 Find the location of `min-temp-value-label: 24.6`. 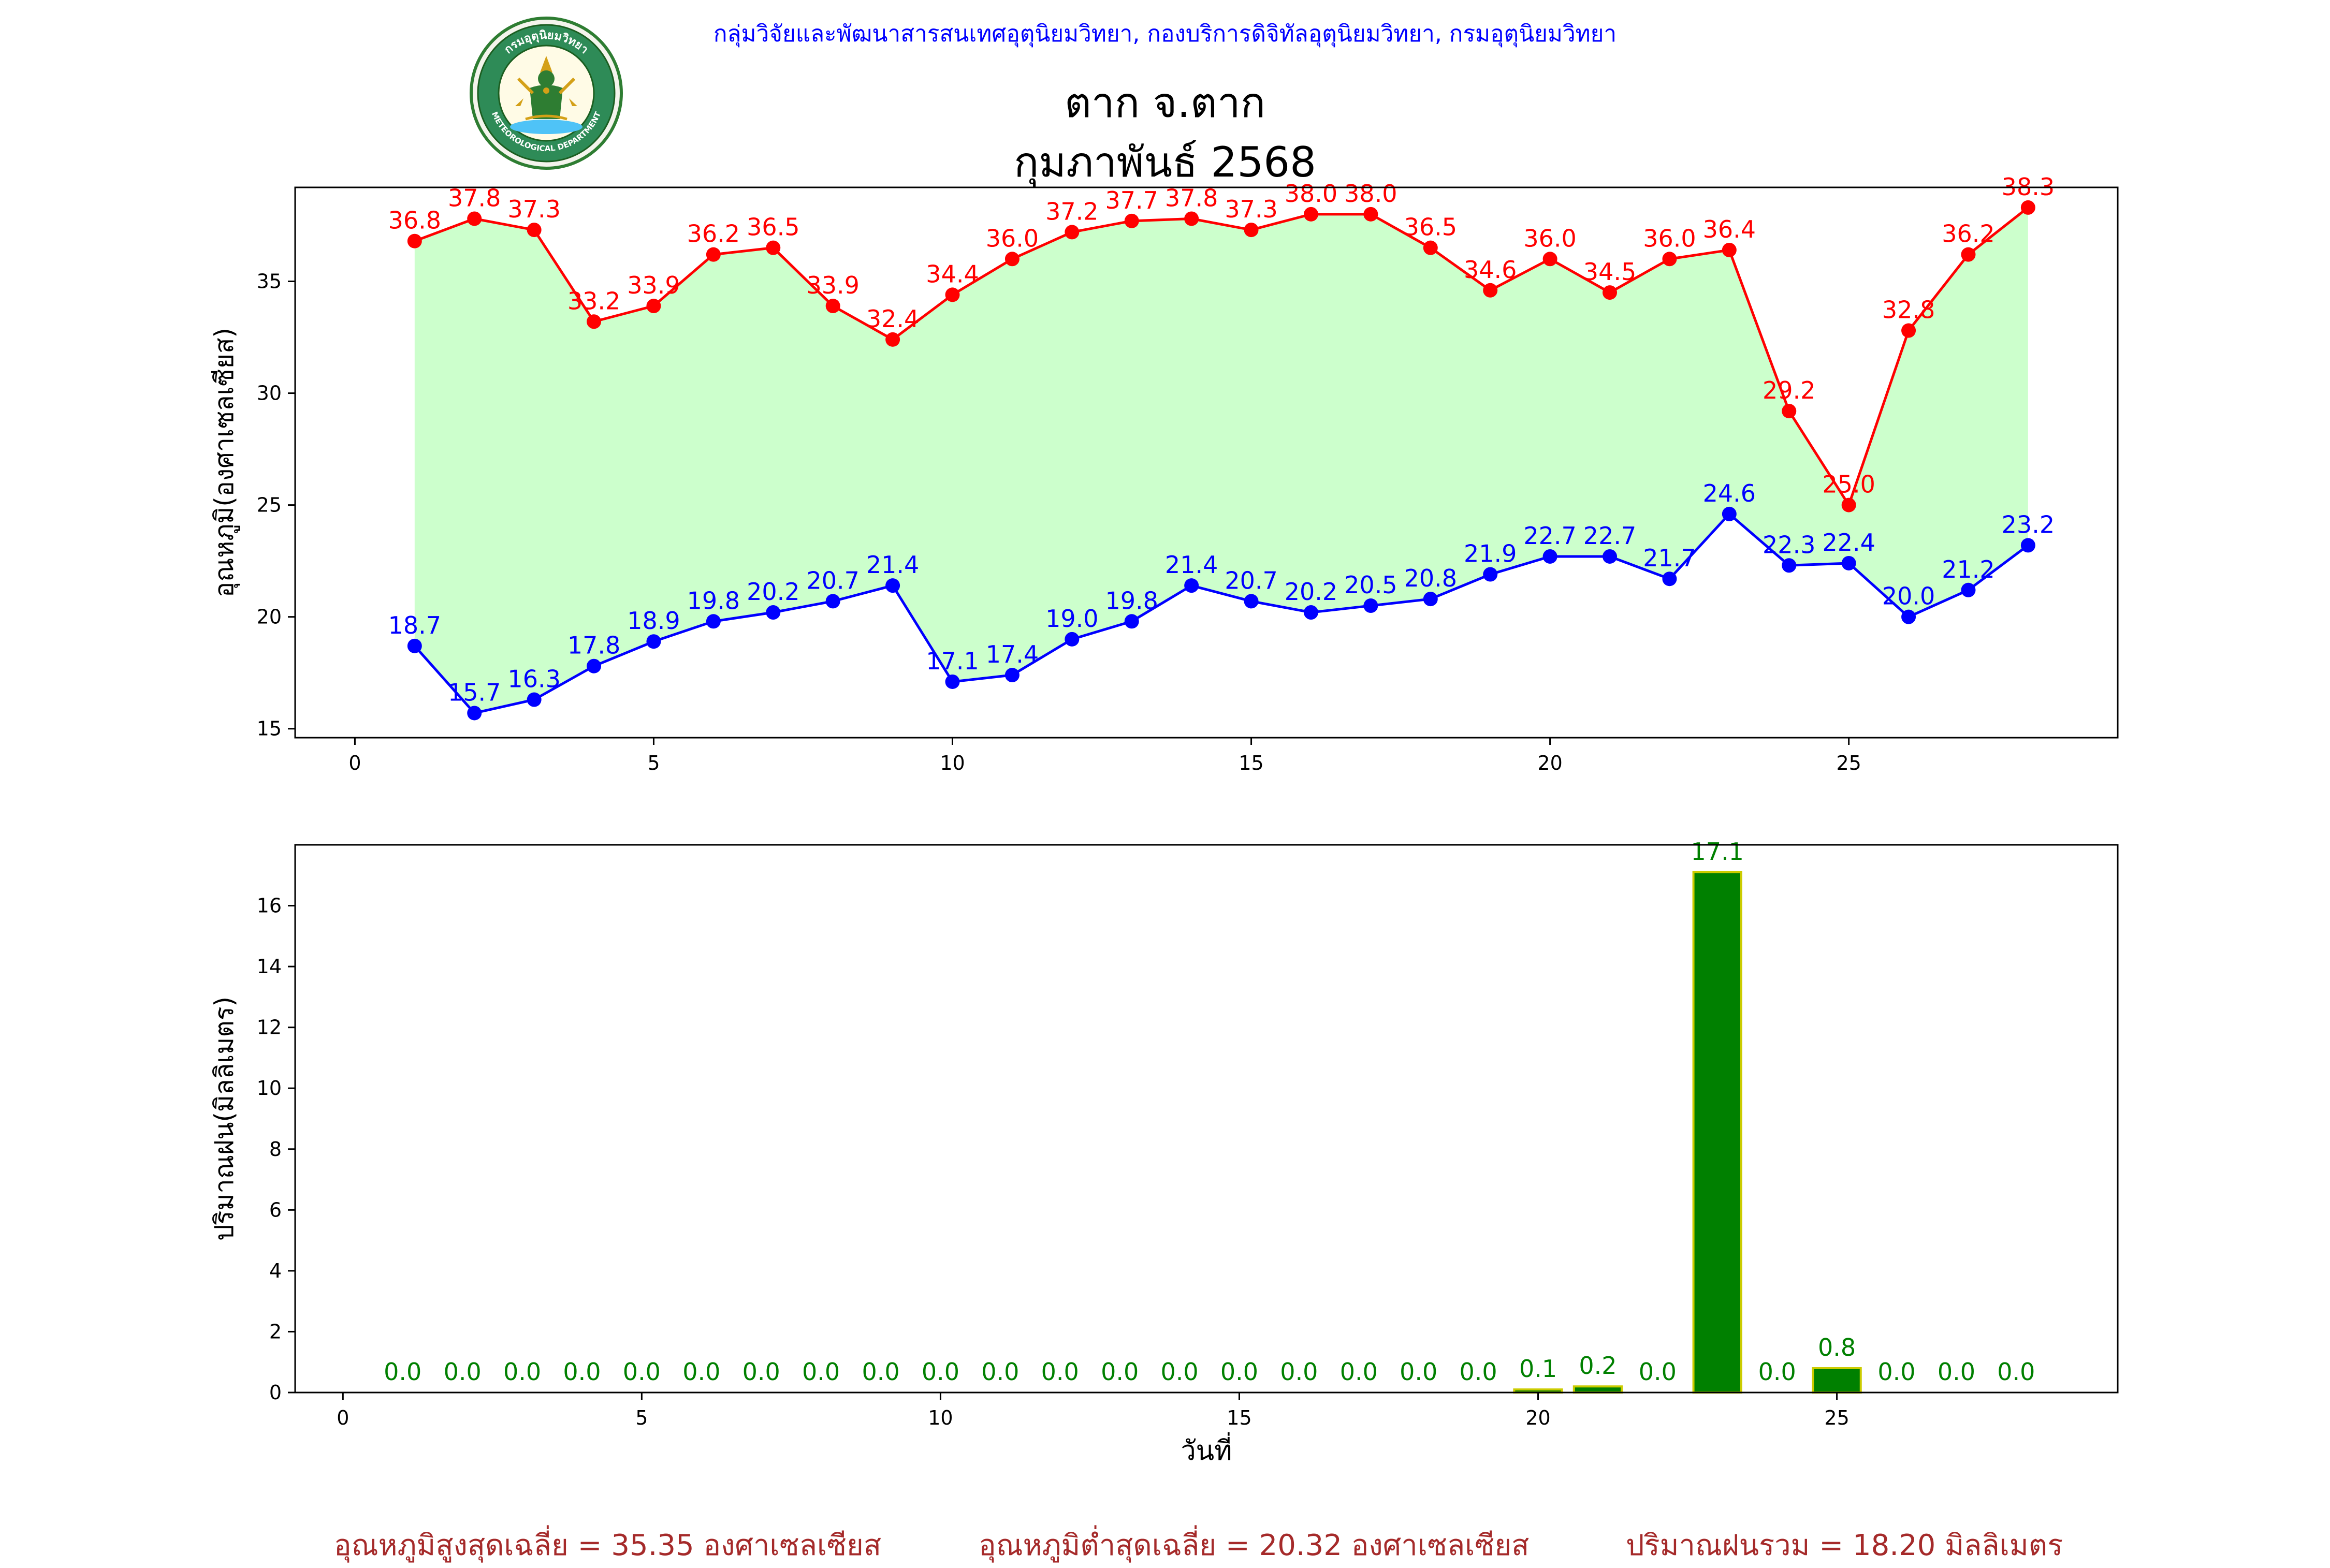

min-temp-value-label: 24.6 is located at coordinates (1729, 493).